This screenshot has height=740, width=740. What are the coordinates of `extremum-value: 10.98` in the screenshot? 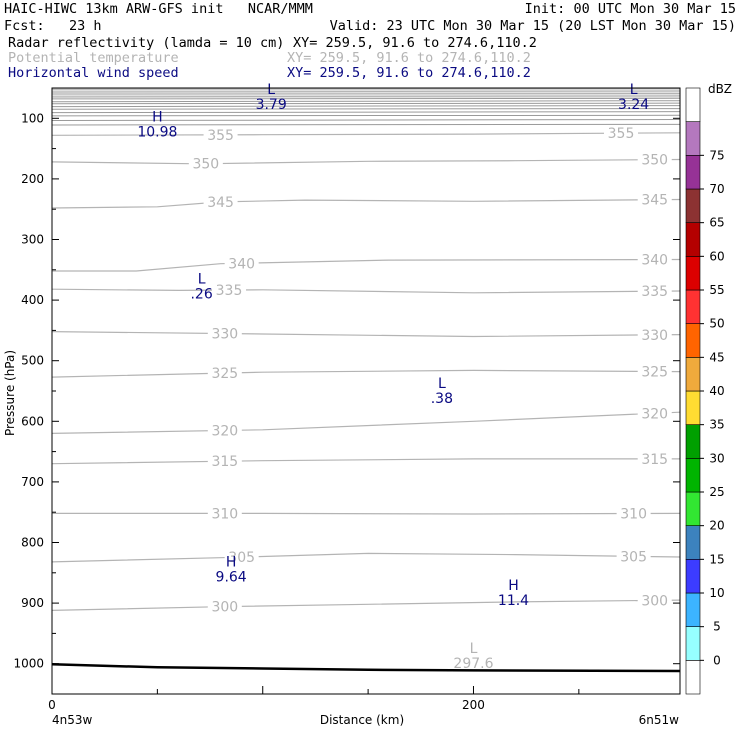 It's located at (157, 132).